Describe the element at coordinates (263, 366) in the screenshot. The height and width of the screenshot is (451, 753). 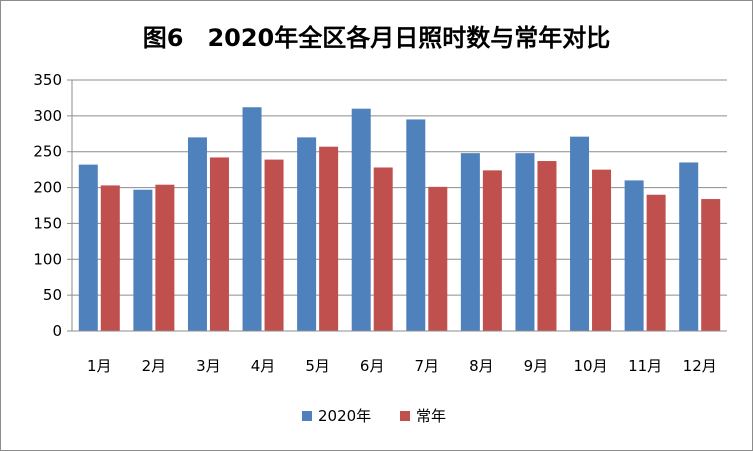
I see `x-tick-label: 4月` at that location.